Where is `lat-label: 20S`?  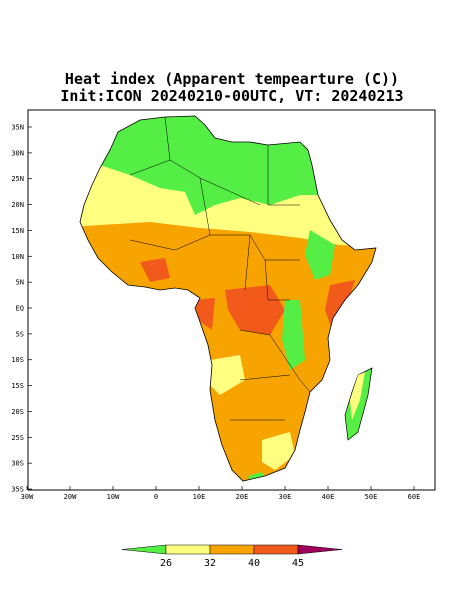
lat-label: 20S is located at coordinates (17, 412).